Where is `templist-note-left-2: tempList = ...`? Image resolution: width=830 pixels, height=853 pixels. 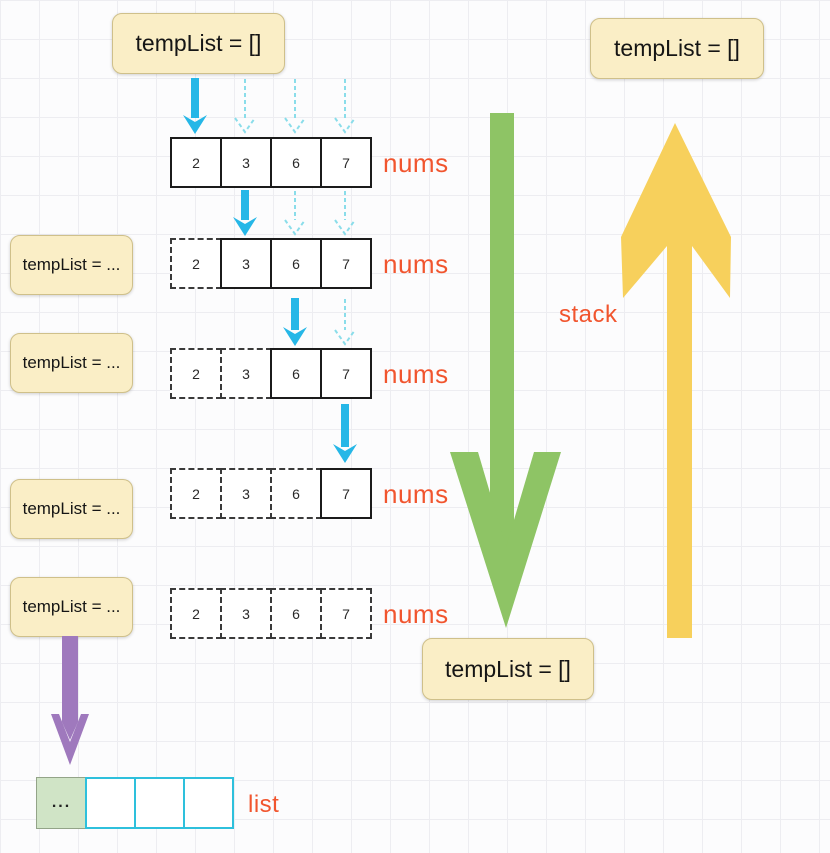
templist-note-left-2: tempList = ... is located at coordinates (71, 363).